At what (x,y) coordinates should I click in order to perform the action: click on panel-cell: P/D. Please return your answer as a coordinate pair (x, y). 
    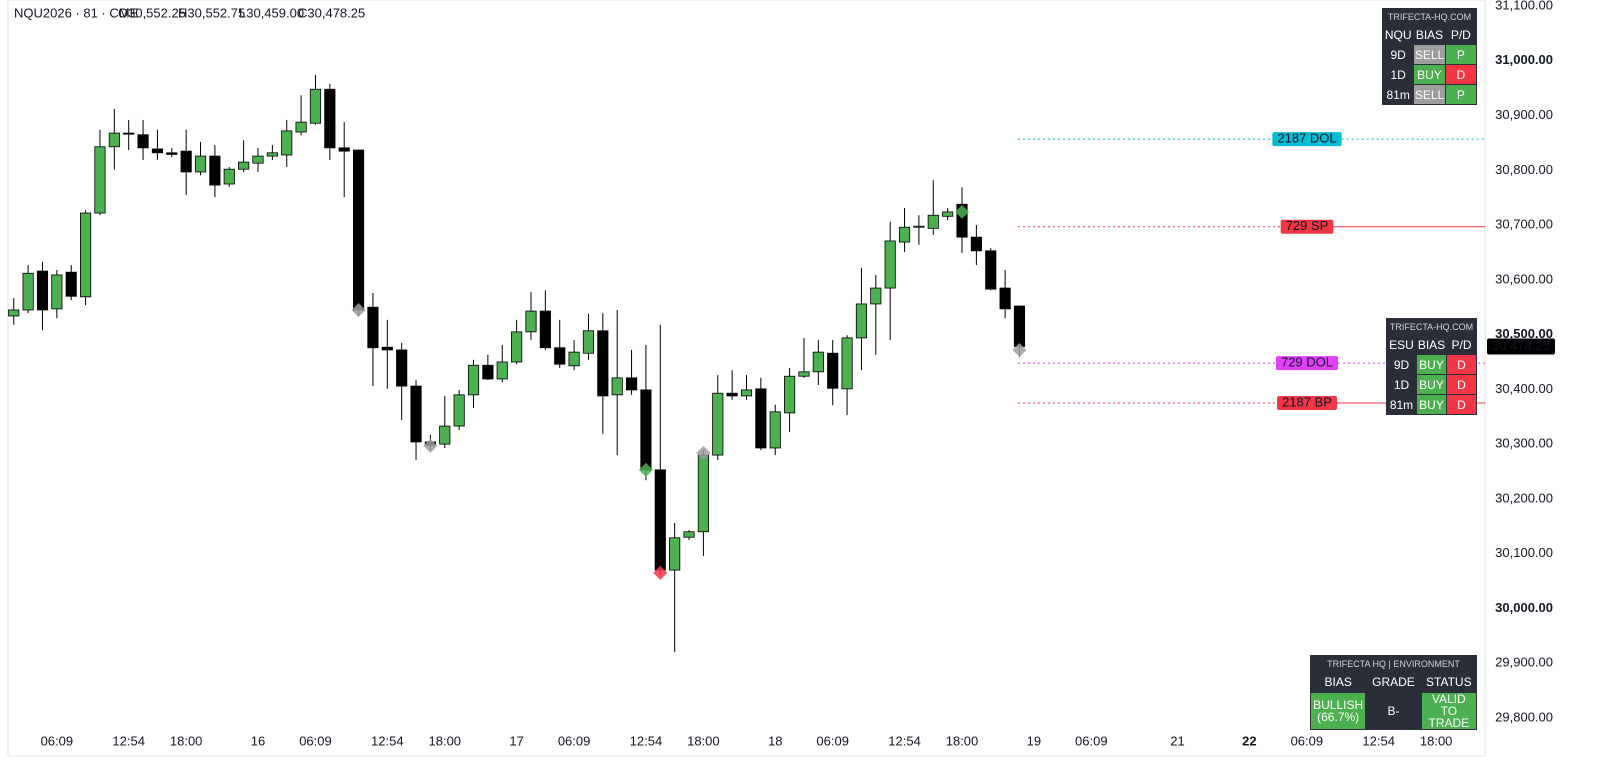
    Looking at the image, I should click on (1461, 34).